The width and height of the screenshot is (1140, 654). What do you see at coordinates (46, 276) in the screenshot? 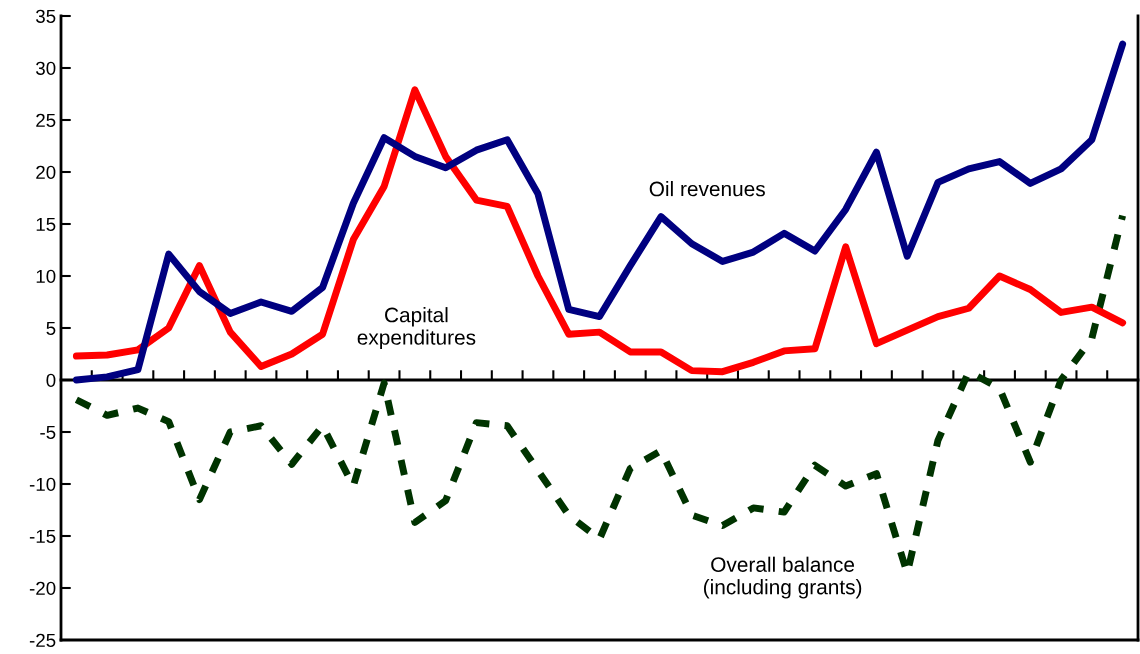
I see `y-tick-label: 10` at bounding box center [46, 276].